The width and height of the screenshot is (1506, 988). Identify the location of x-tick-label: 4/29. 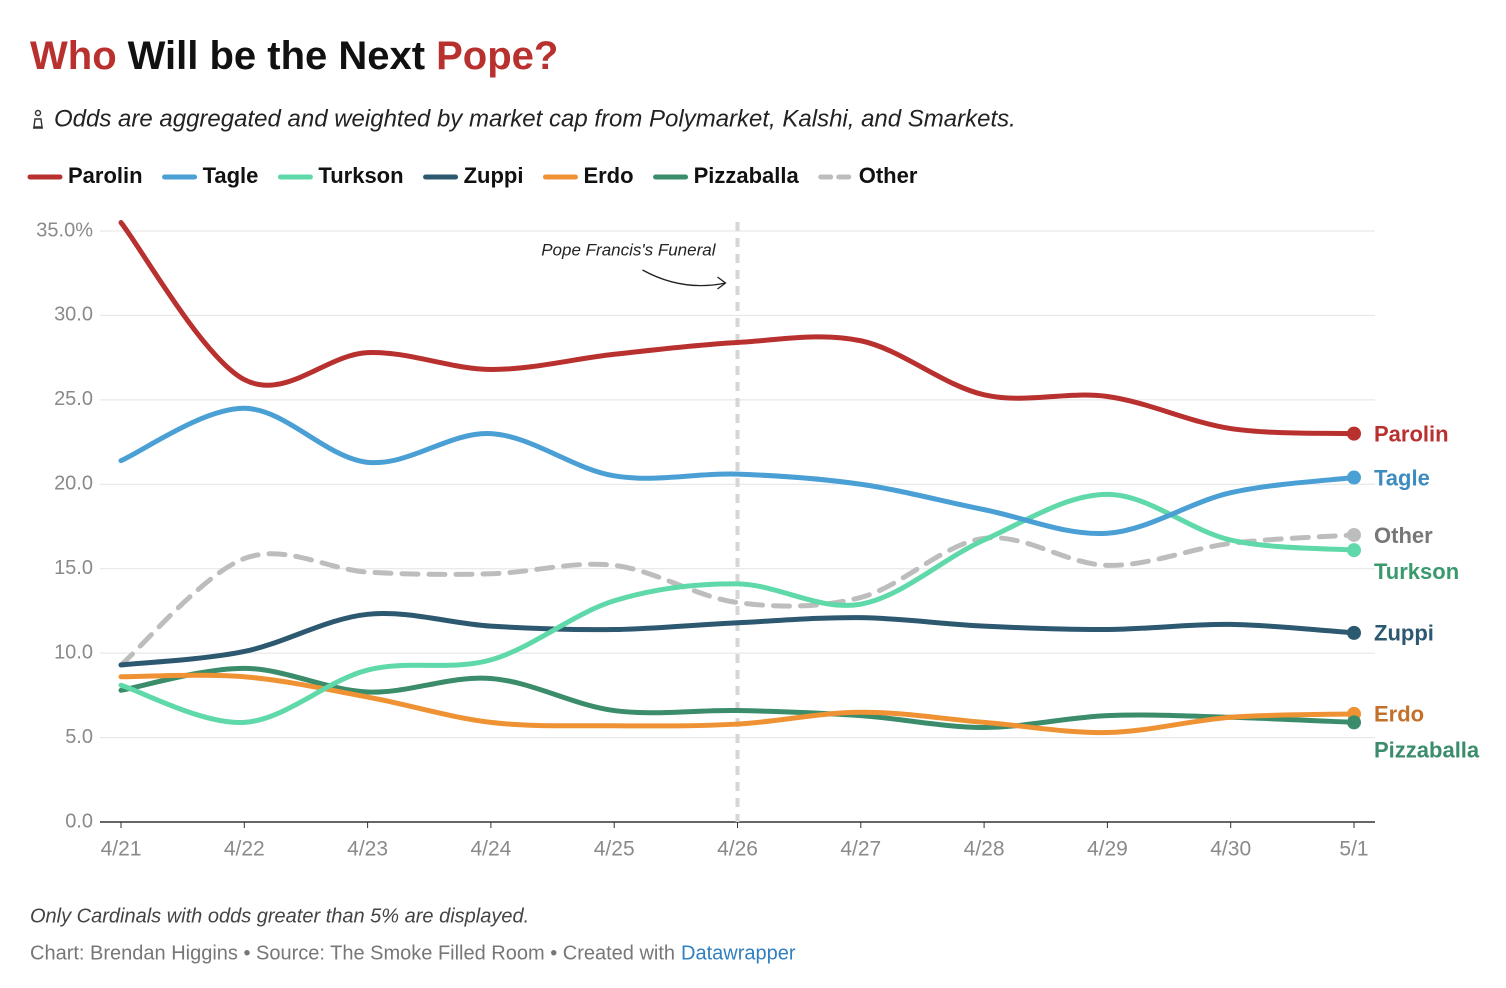
(1107, 849).